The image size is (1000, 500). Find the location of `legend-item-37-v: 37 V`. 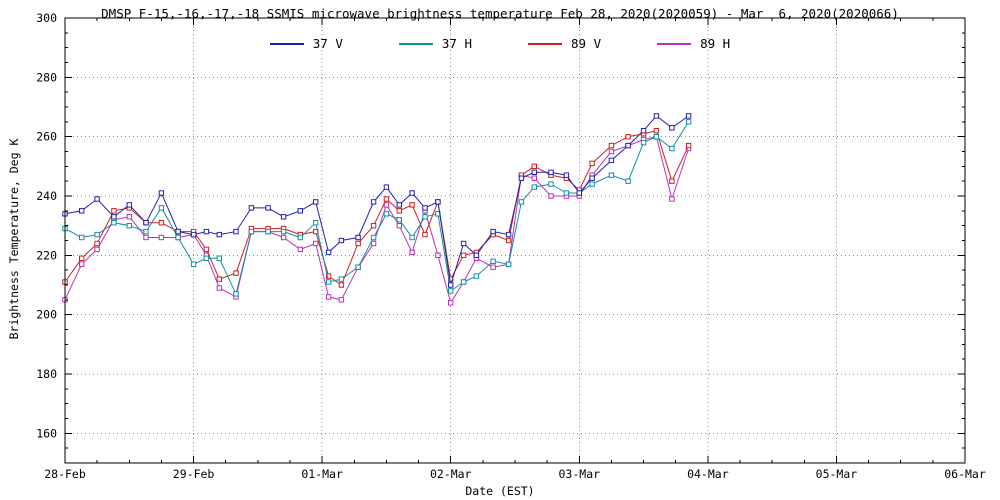

legend-item-37-v: 37 V is located at coordinates (306, 43).